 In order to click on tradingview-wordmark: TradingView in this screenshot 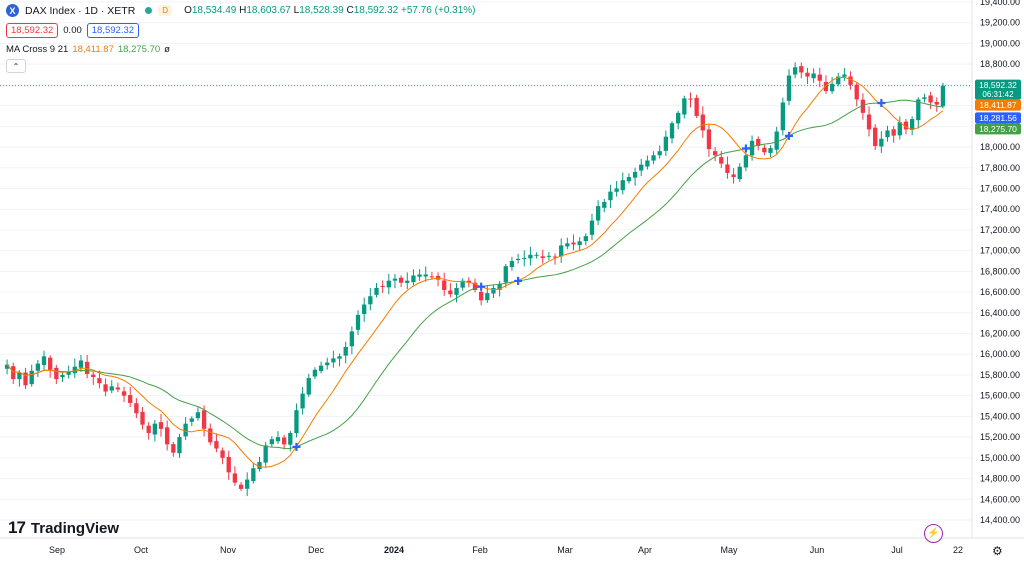, I will do `click(75, 528)`.